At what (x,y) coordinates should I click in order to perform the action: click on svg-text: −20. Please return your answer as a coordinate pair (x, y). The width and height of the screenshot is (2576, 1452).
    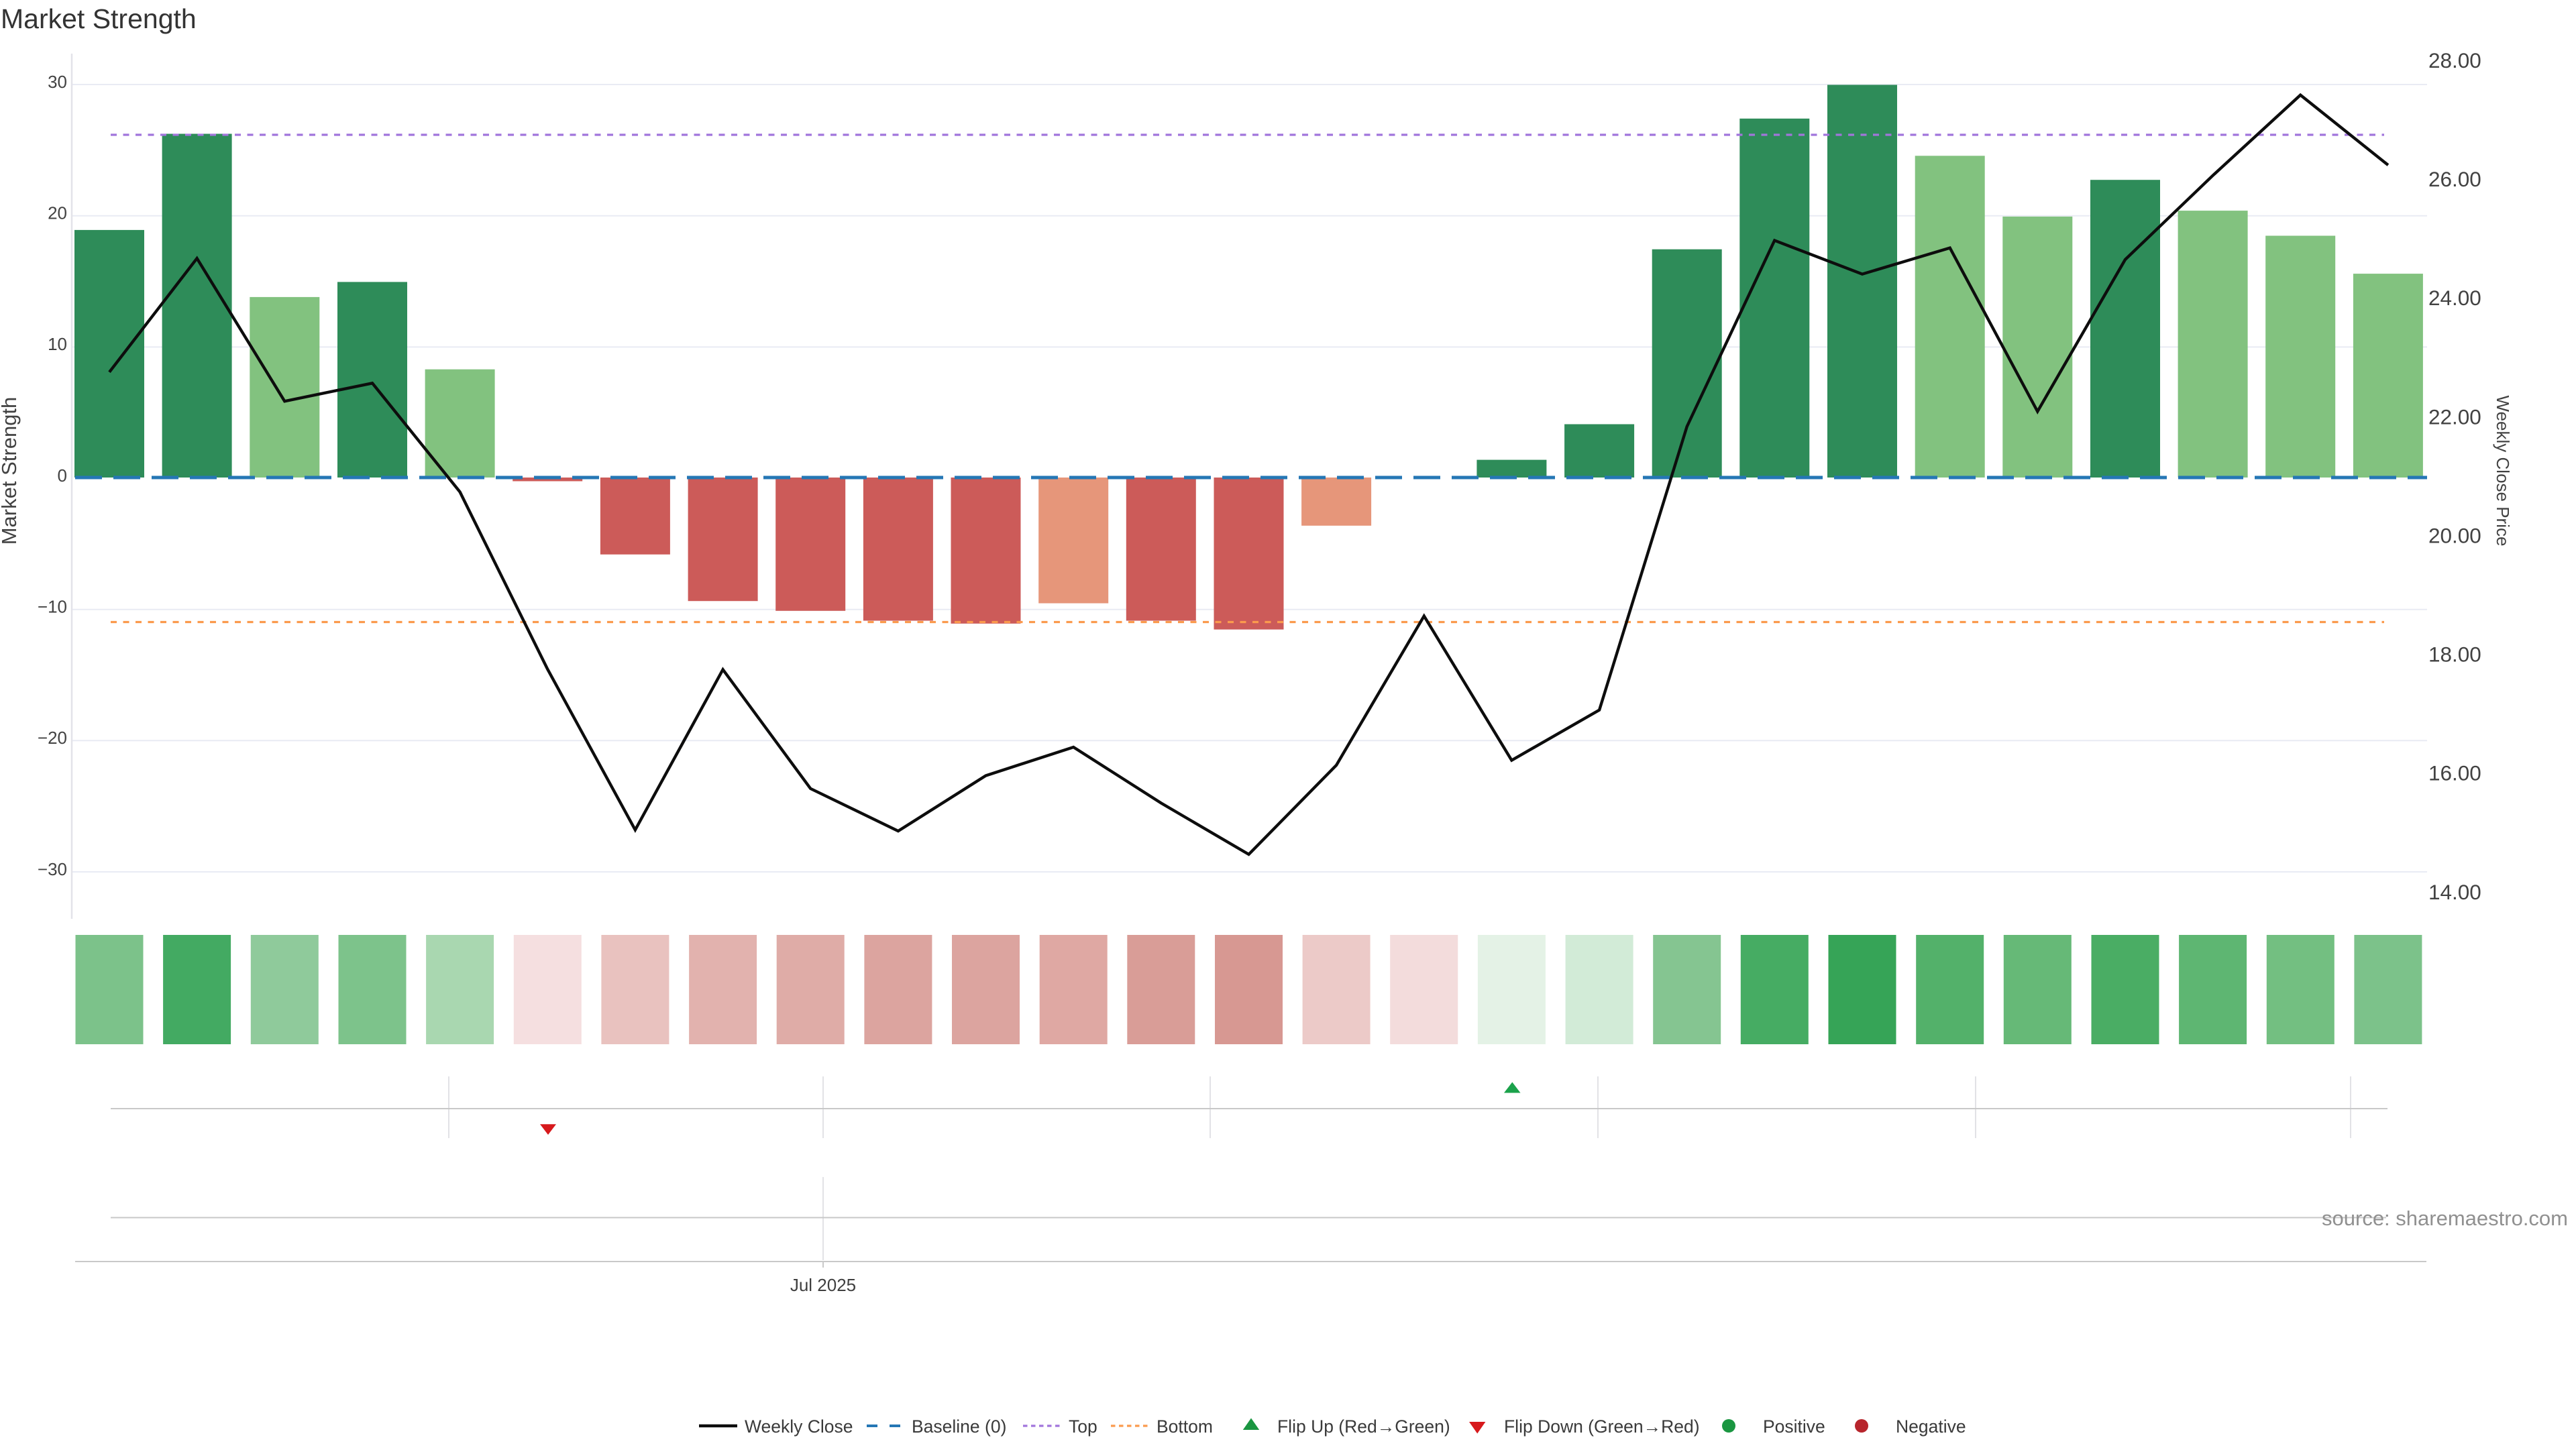
    Looking at the image, I should click on (52, 738).